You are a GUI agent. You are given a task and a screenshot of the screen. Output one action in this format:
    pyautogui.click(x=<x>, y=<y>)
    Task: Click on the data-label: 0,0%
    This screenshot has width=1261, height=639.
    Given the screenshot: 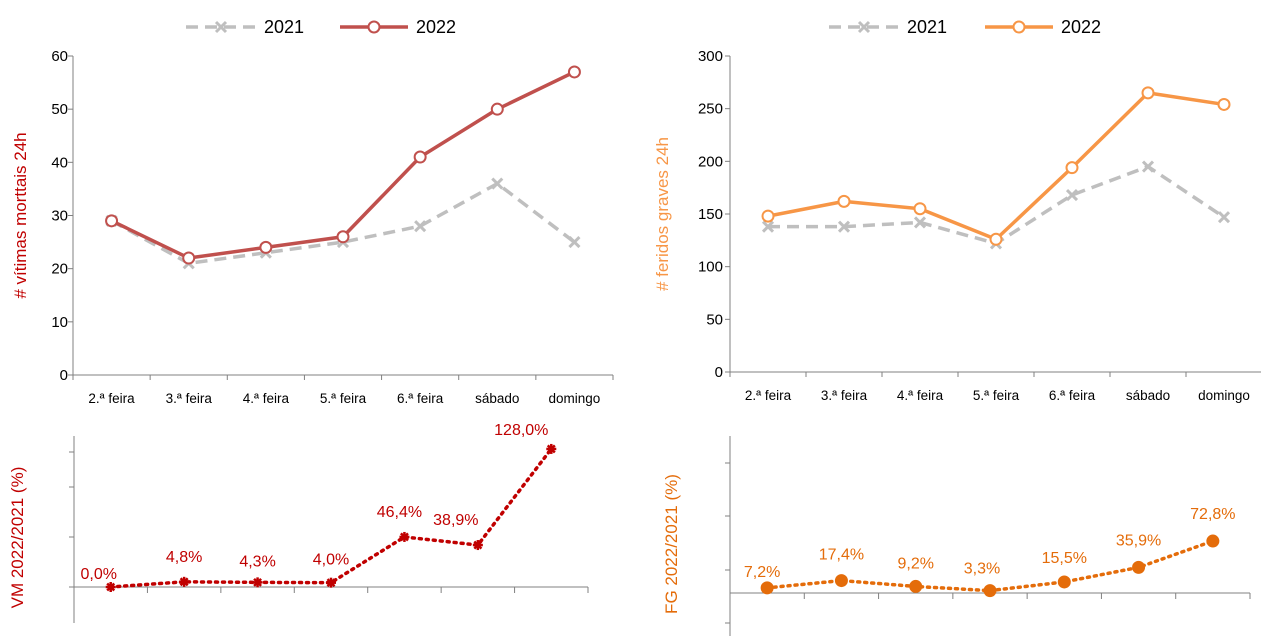 What is the action you would take?
    pyautogui.click(x=98, y=574)
    